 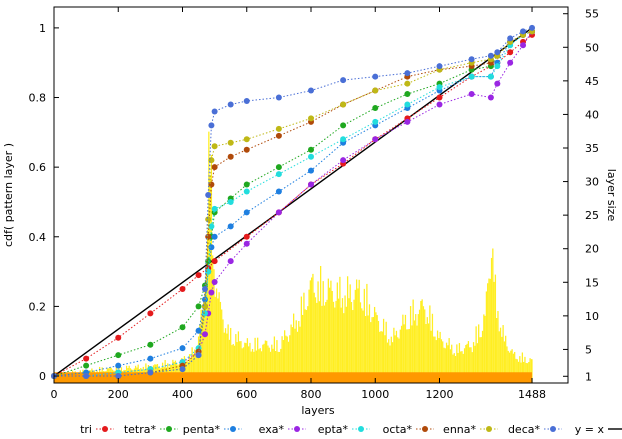 What do you see at coordinates (532, 394) in the screenshot?
I see `x-tick-label: 1488` at bounding box center [532, 394].